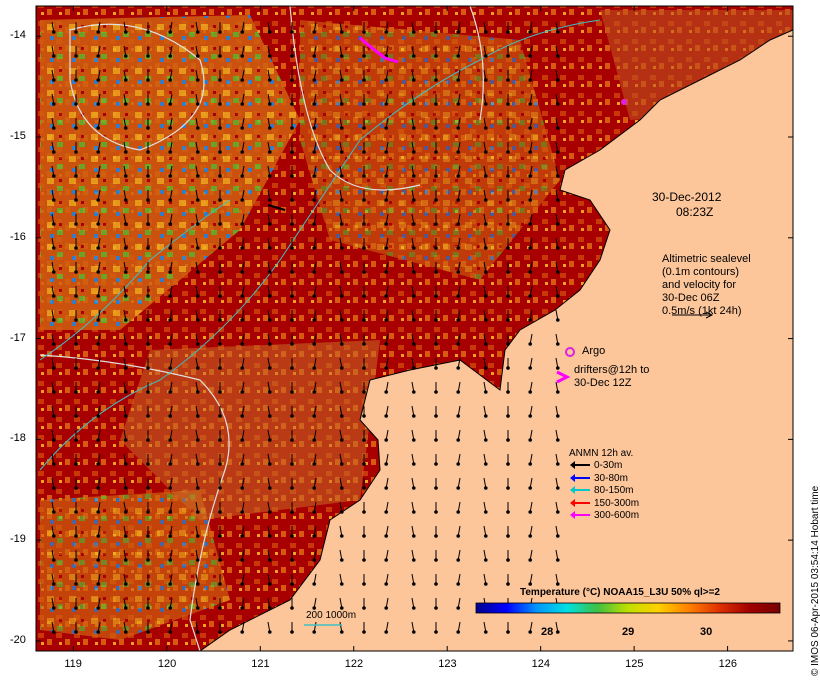 Image resolution: width=820 pixels, height=680 pixels. Describe the element at coordinates (379, 50) in the screenshot. I see `drifter-track` at that location.